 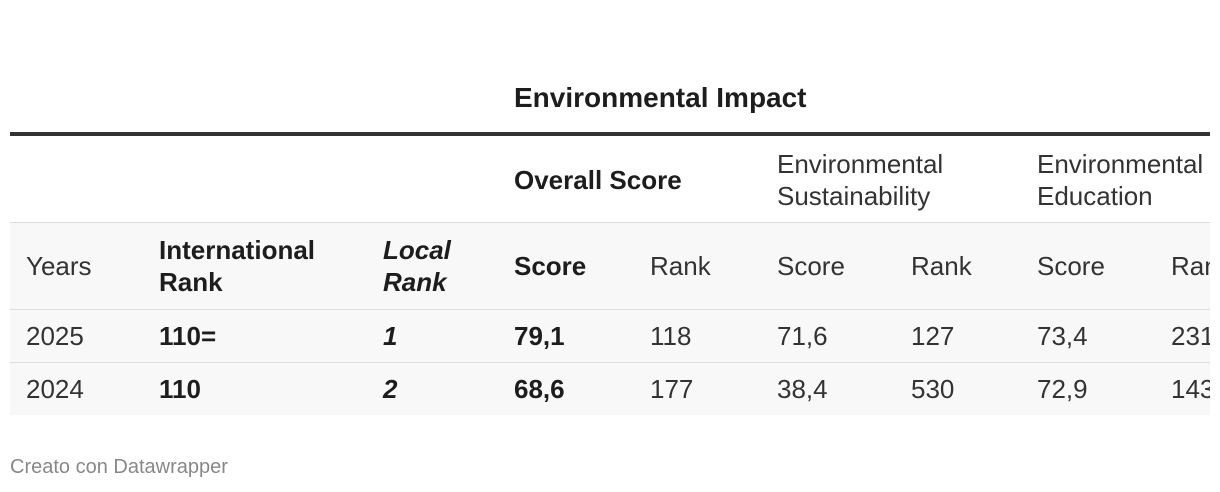 I want to click on col-header-overall-rank: Rank, so click(x=680, y=266).